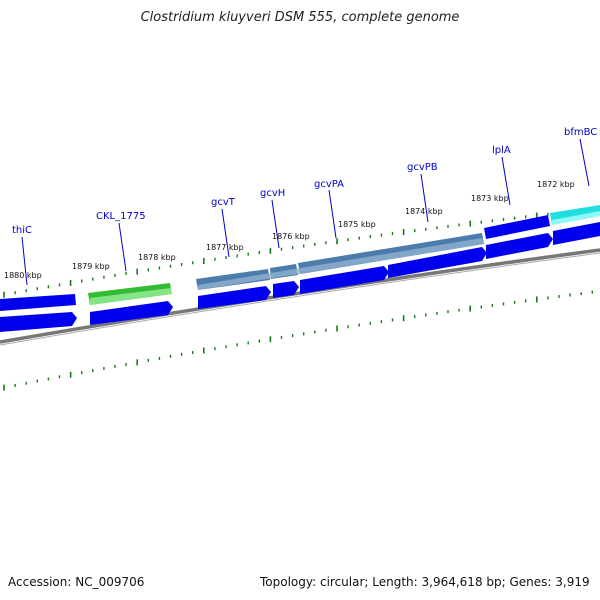  What do you see at coordinates (38, 302) in the screenshot?
I see `cds-upper-thiC` at bounding box center [38, 302].